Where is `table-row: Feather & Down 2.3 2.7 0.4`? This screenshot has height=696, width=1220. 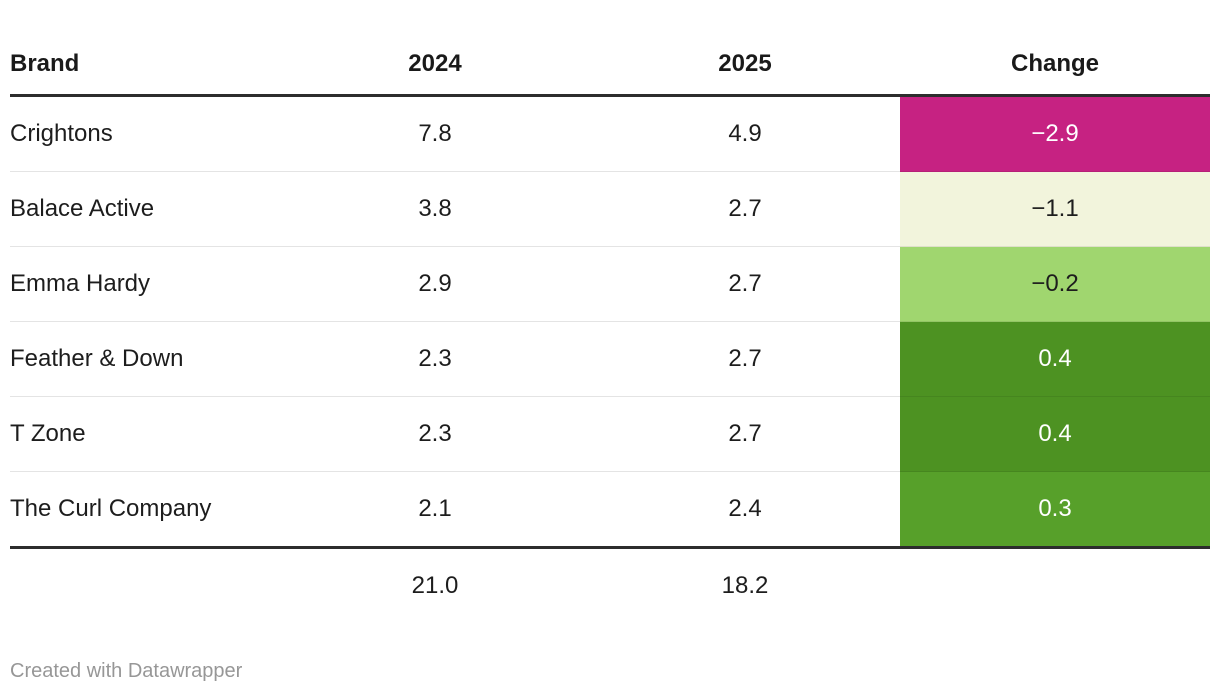
table-row: Feather & Down 2.3 2.7 0.4 is located at coordinates (610, 359).